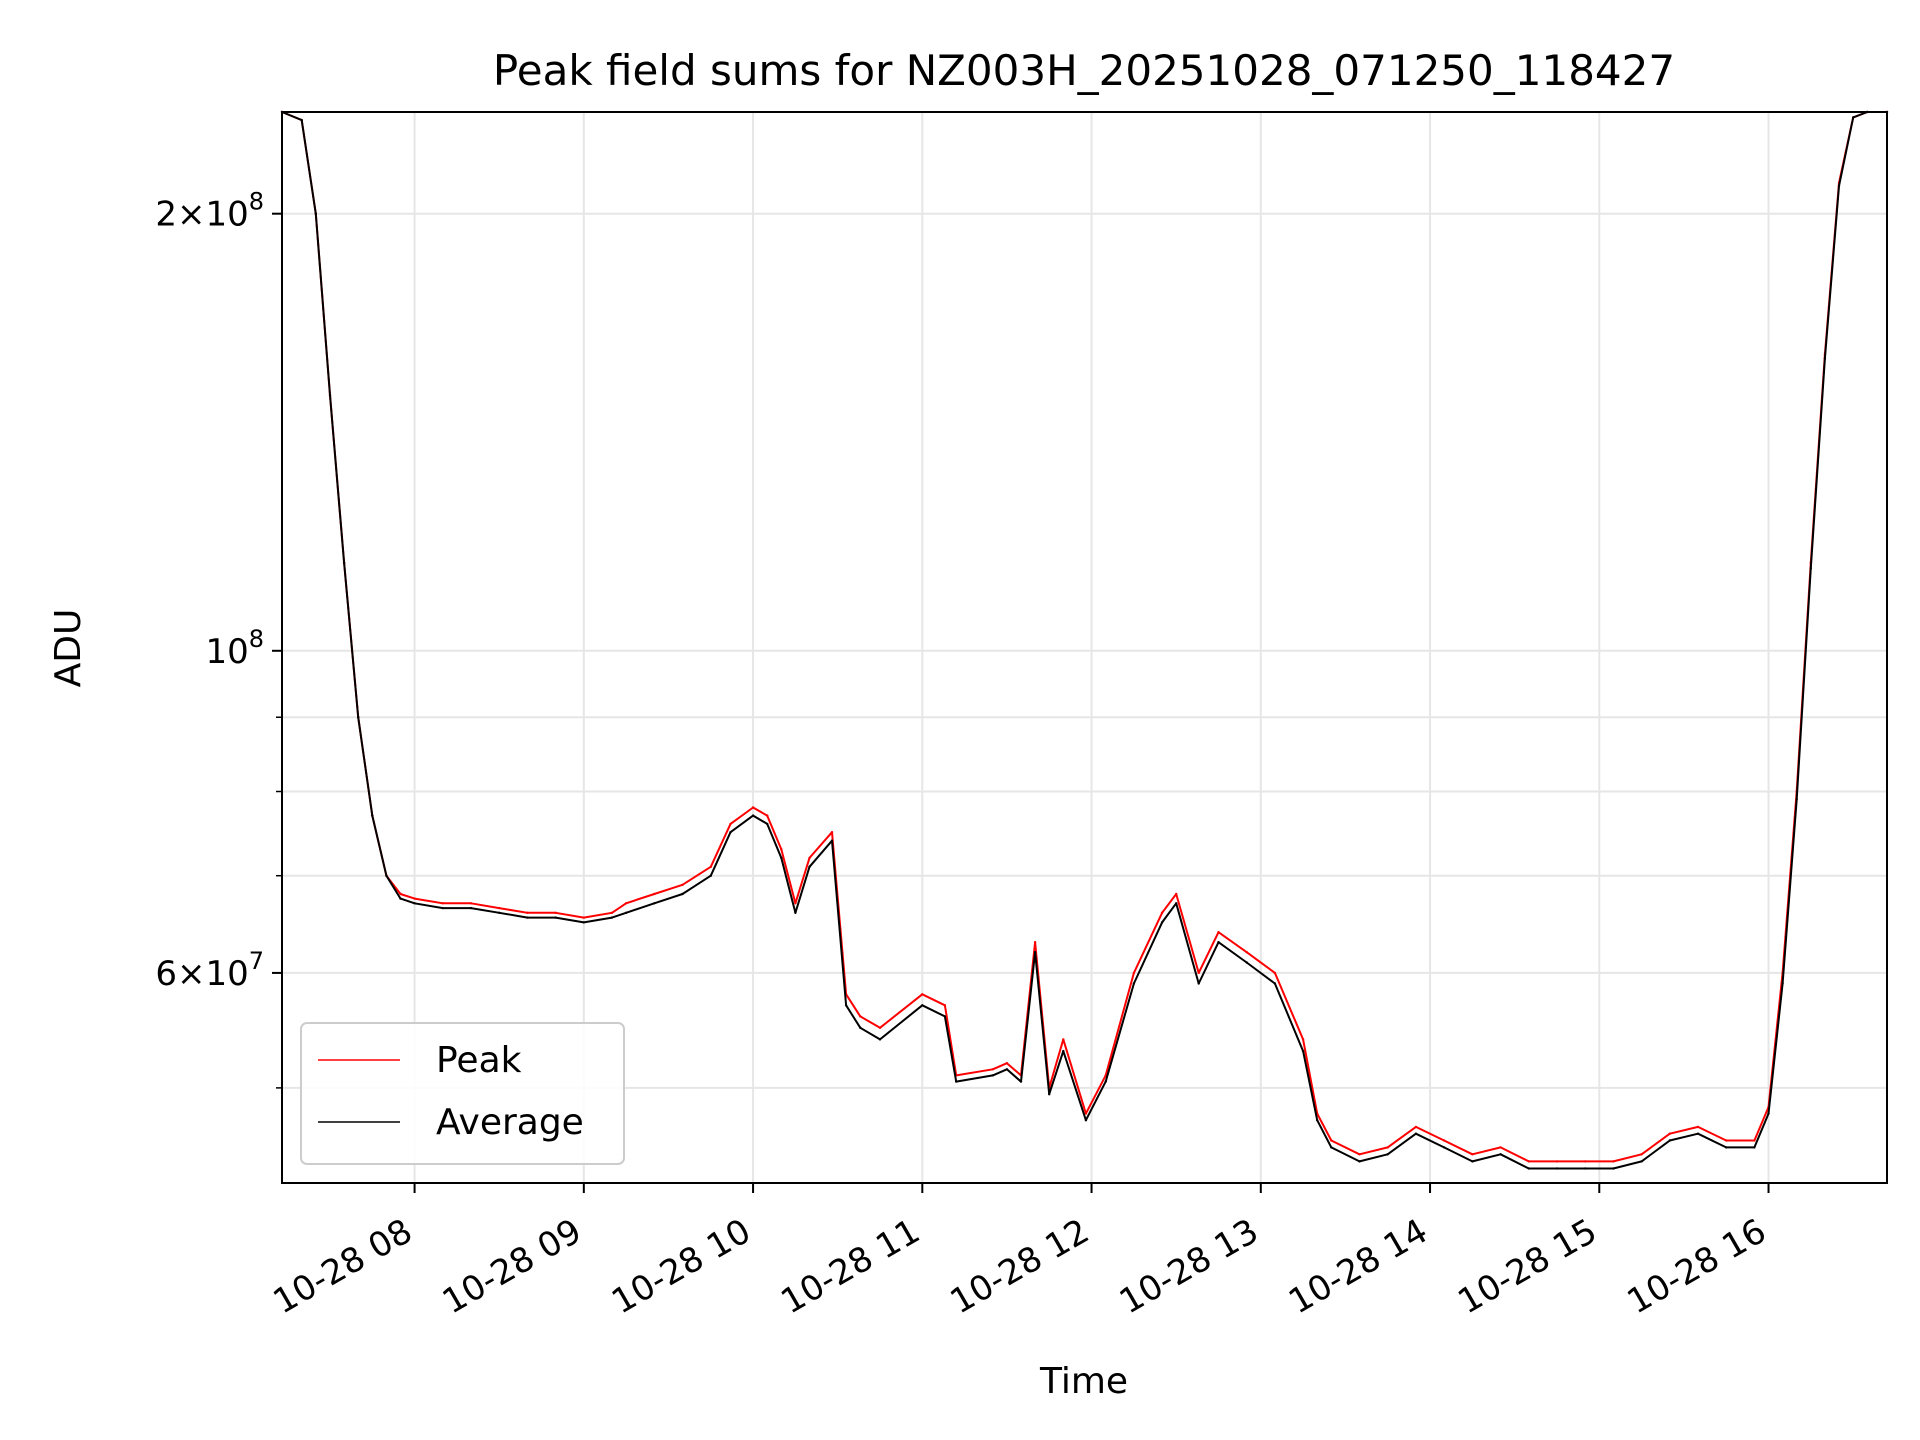 This screenshot has height=1440, width=1920. Describe the element at coordinates (510, 1122) in the screenshot. I see `legend-label-average: Average` at that location.